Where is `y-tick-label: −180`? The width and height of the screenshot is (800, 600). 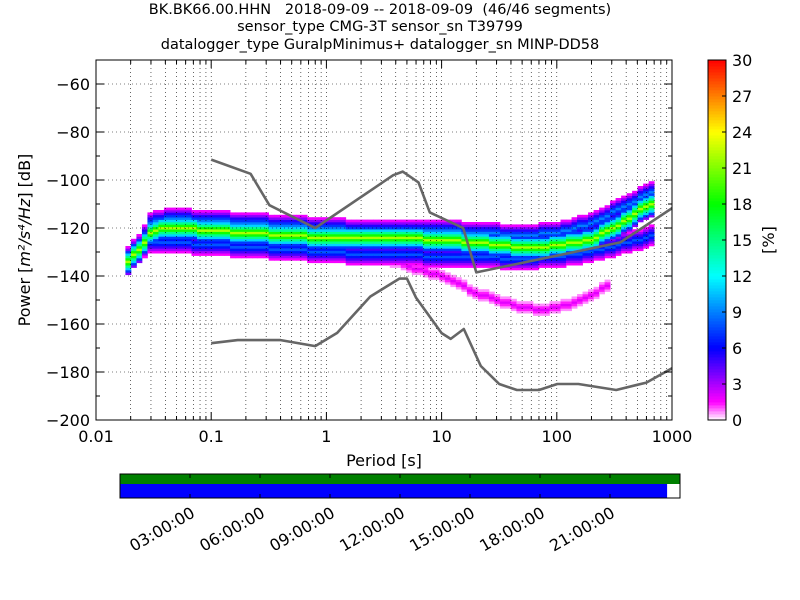 y-tick-label: −180 is located at coordinates (68, 372).